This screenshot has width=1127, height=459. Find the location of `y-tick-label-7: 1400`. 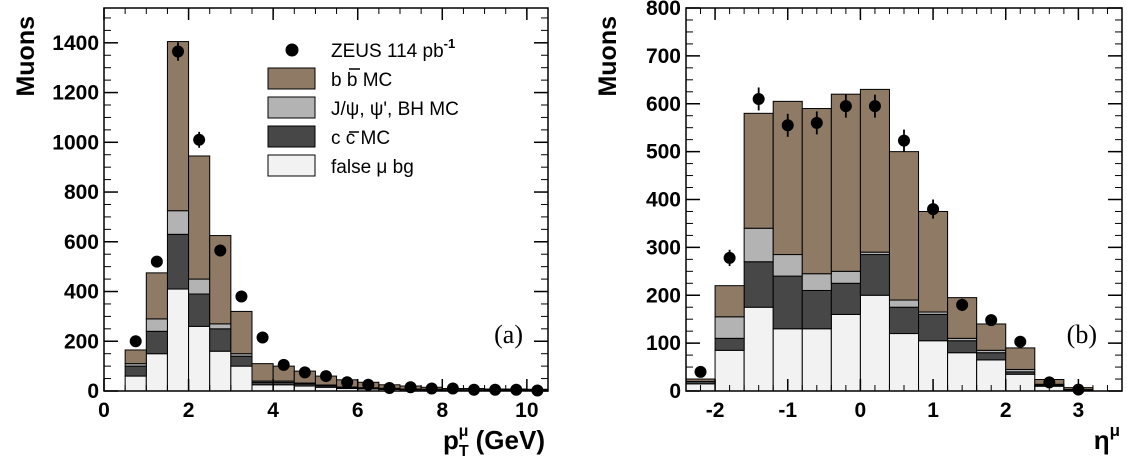

y-tick-label-7: 1400 is located at coordinates (75, 43).